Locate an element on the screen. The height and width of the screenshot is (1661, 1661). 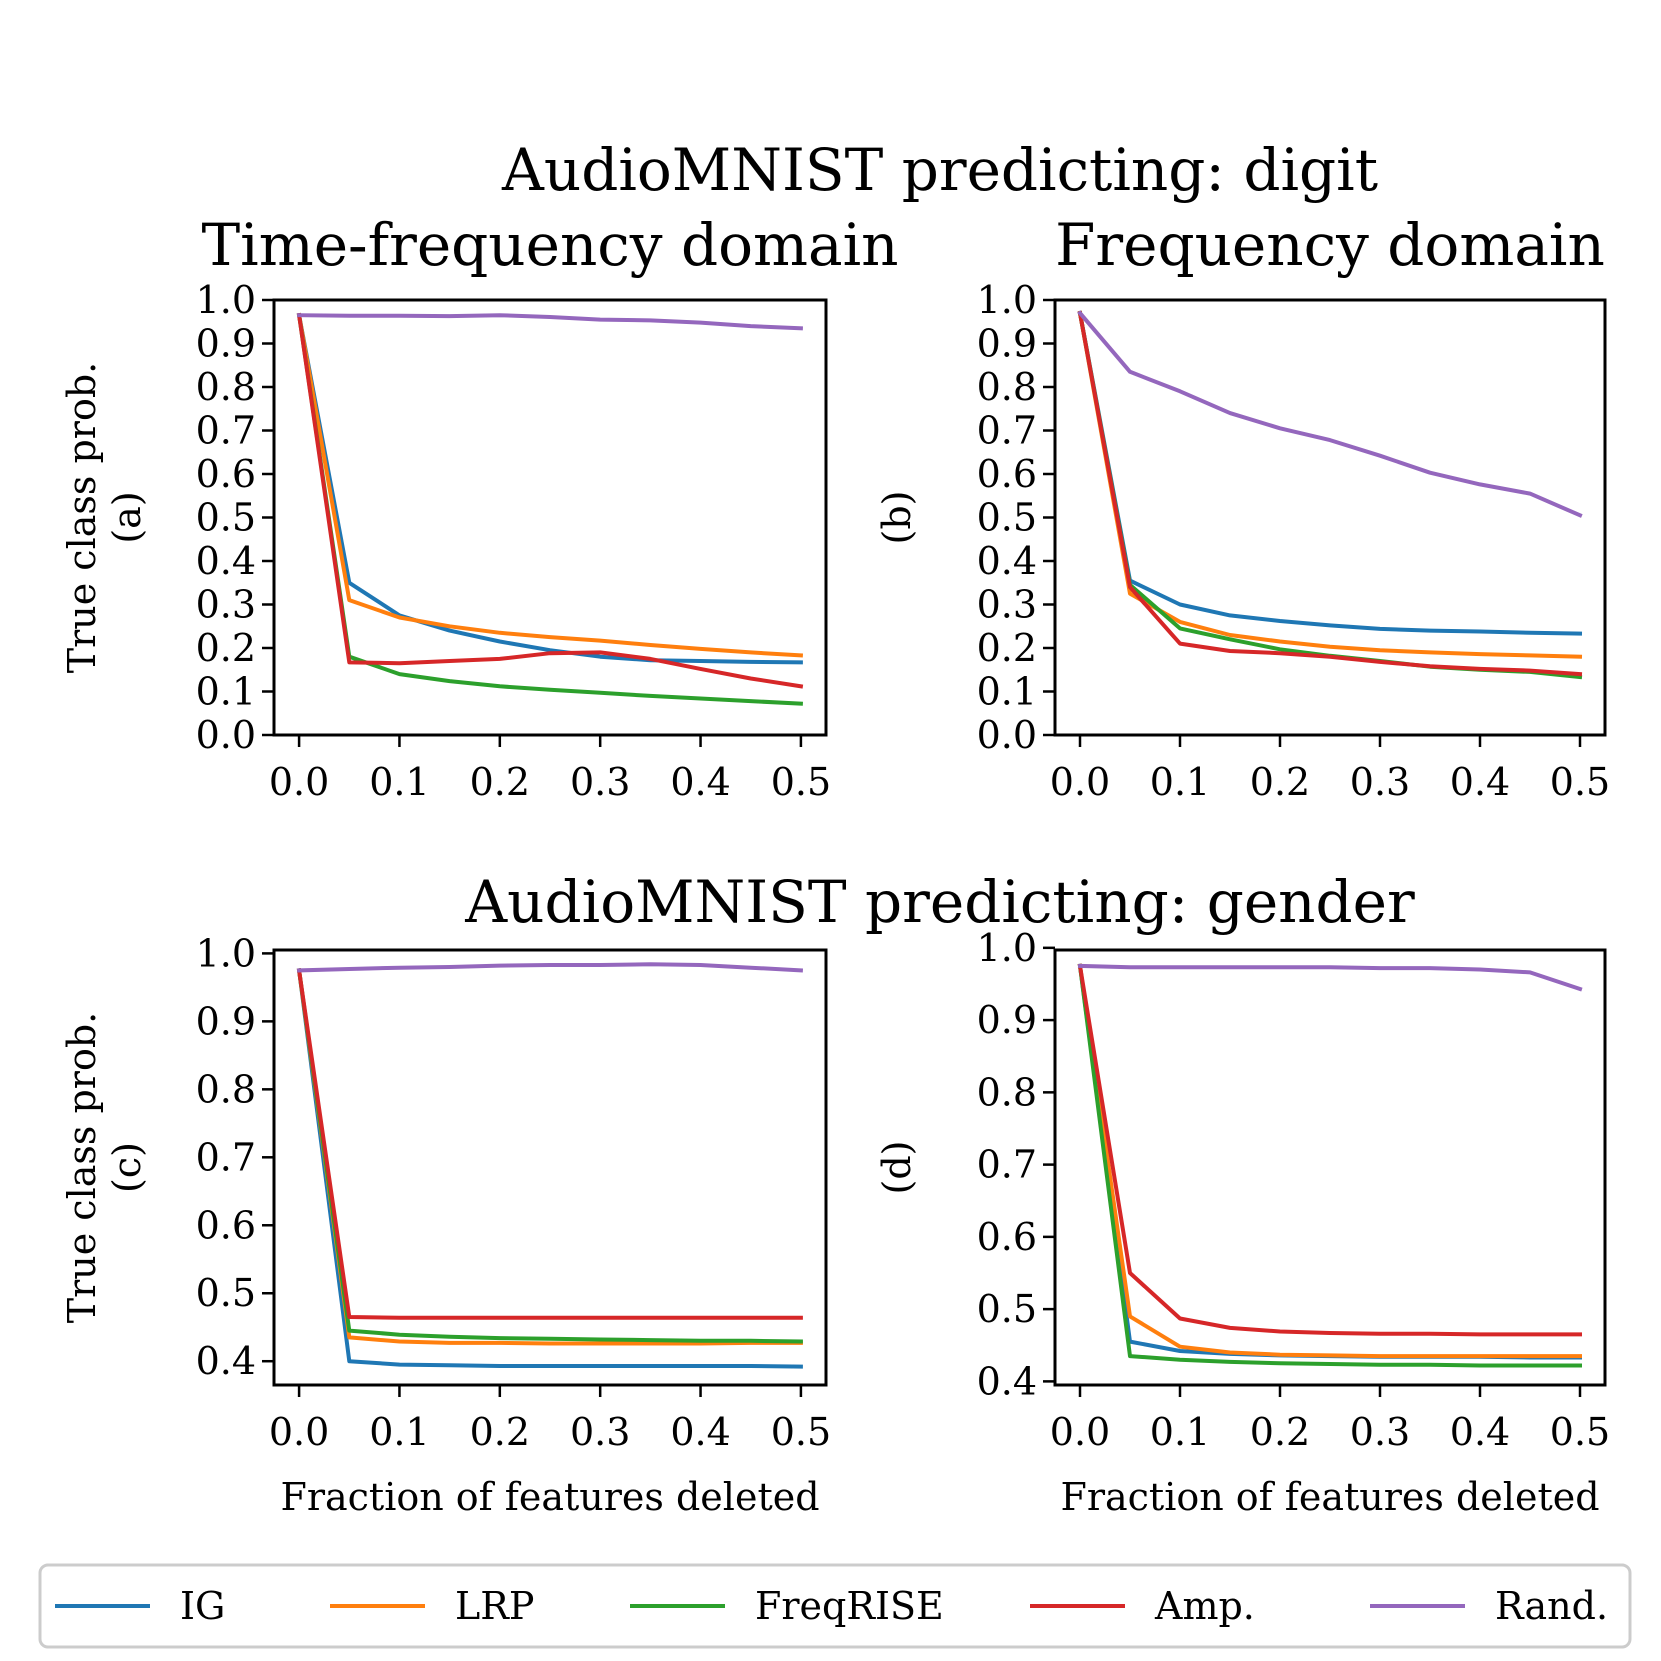
legend: IG LRP FreqRISE Amp. Rand. is located at coordinates (835, 1606).